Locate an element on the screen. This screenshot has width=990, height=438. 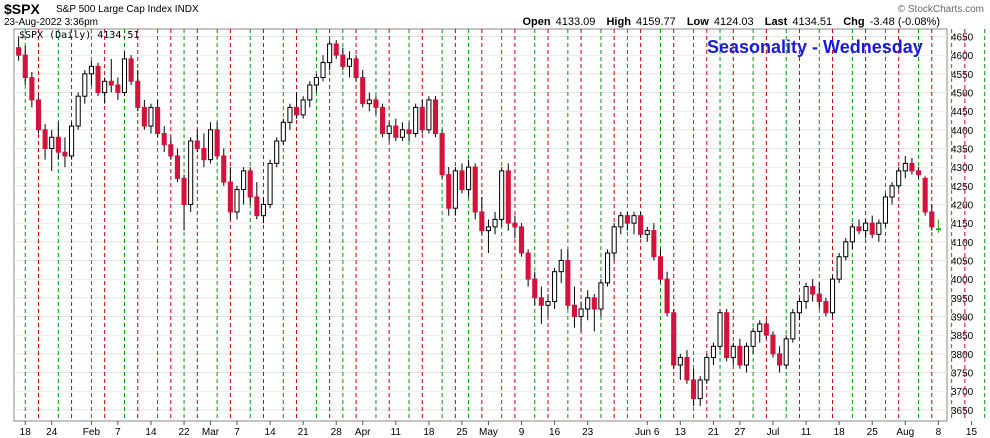
x-tick-label: 23 is located at coordinates (588, 432).